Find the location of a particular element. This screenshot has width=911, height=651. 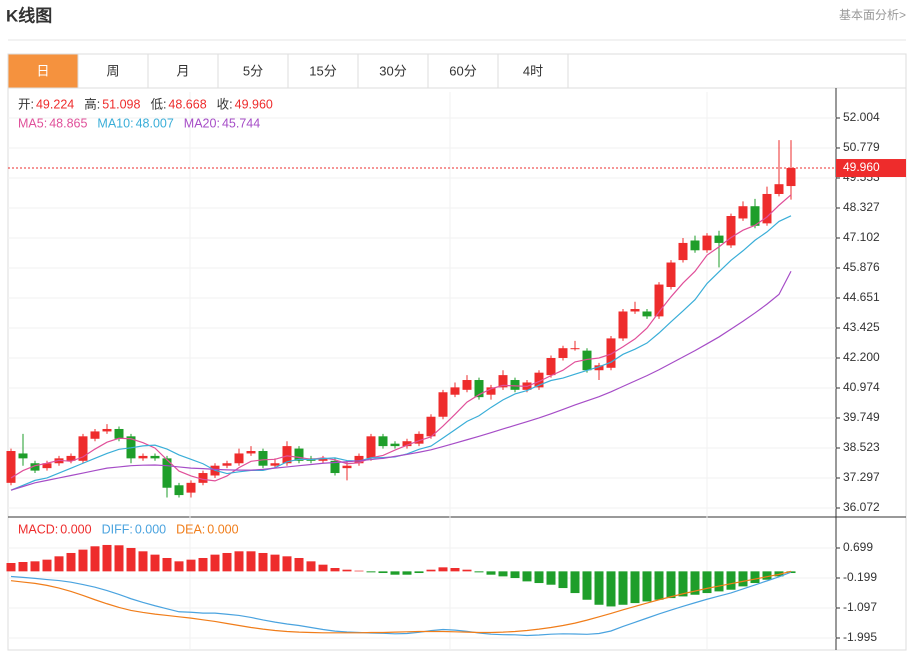

fundamental-link: 基本面分析> is located at coordinates (872, 15).